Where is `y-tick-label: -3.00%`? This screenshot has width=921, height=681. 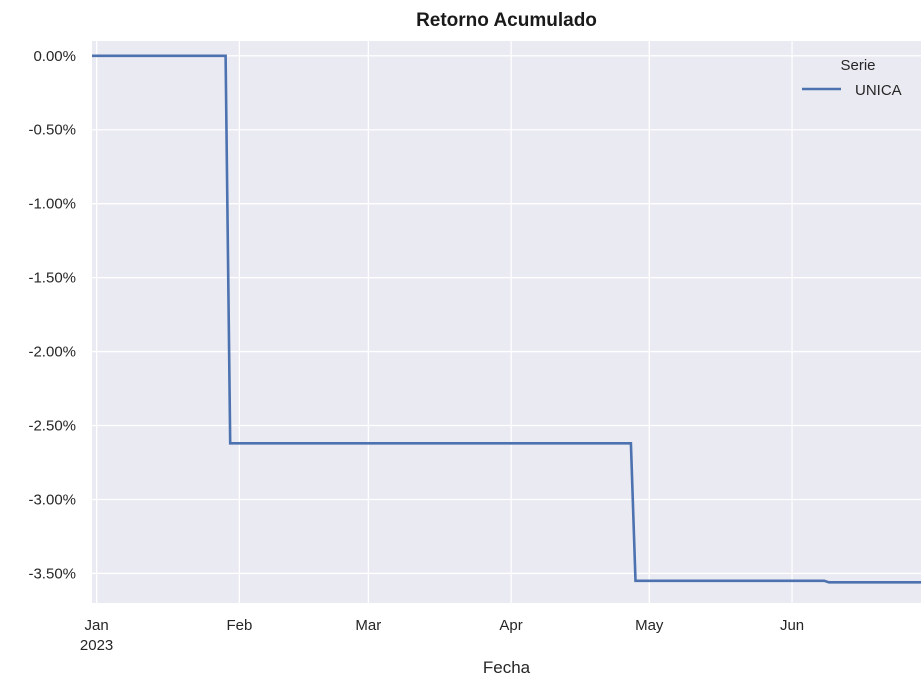 y-tick-label: -3.00% is located at coordinates (52, 499).